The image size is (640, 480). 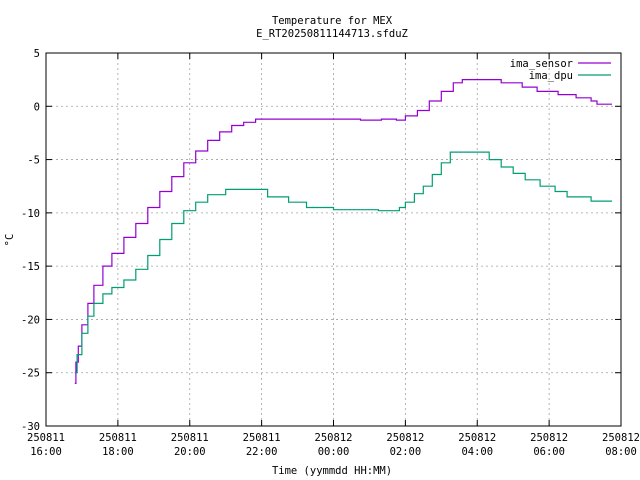 What do you see at coordinates (33, 161) in the screenshot?
I see `y-tick-label: -5` at bounding box center [33, 161].